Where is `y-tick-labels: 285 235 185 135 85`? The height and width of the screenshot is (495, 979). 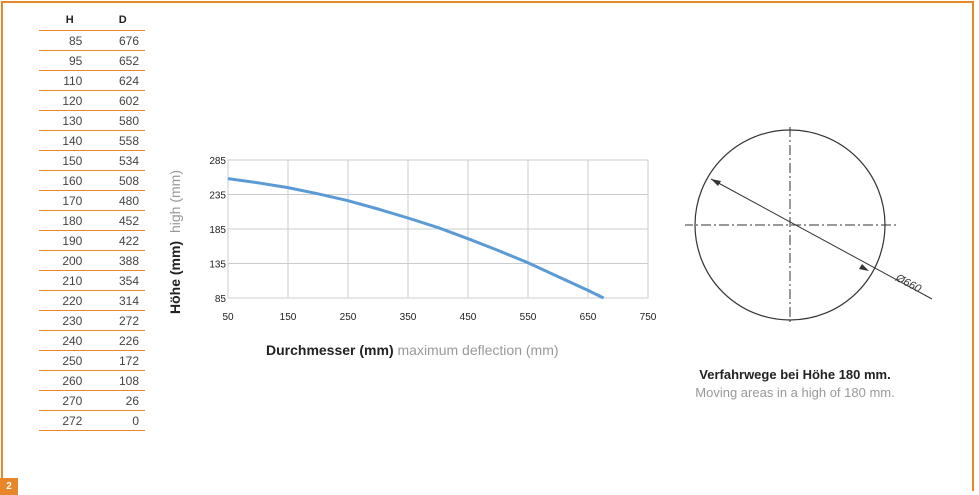 y-tick-labels: 285 235 185 135 85 is located at coordinates (217, 230).